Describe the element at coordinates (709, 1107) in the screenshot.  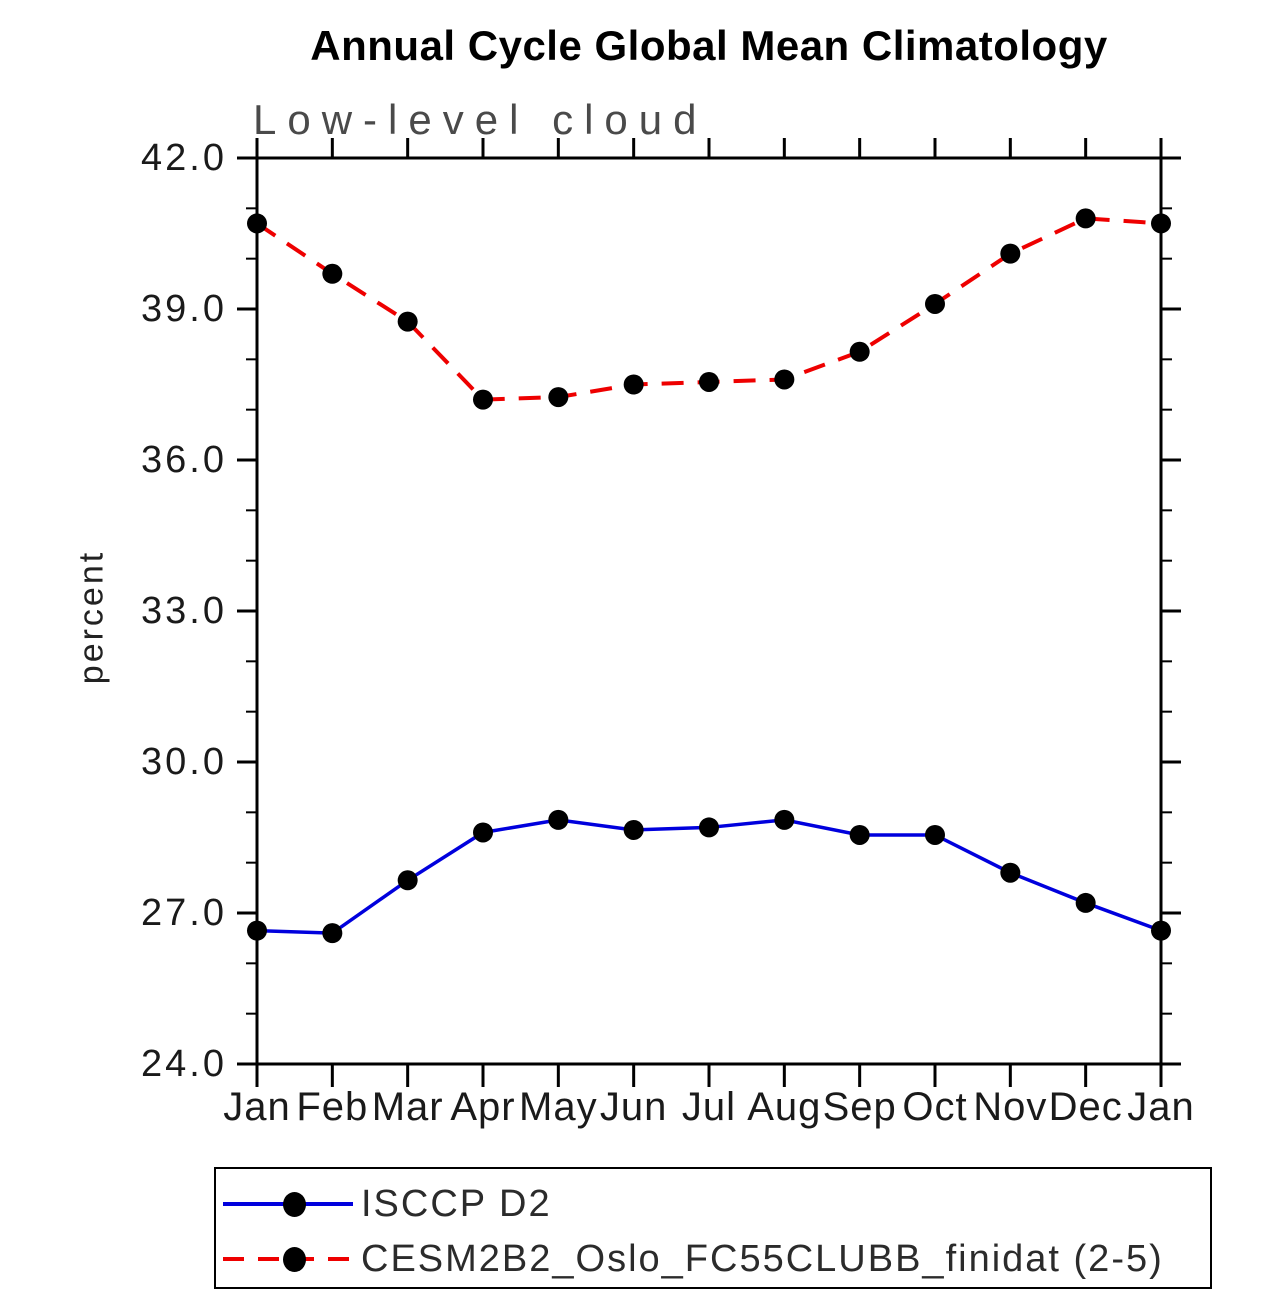
I see `x-tick-label: Jul` at that location.